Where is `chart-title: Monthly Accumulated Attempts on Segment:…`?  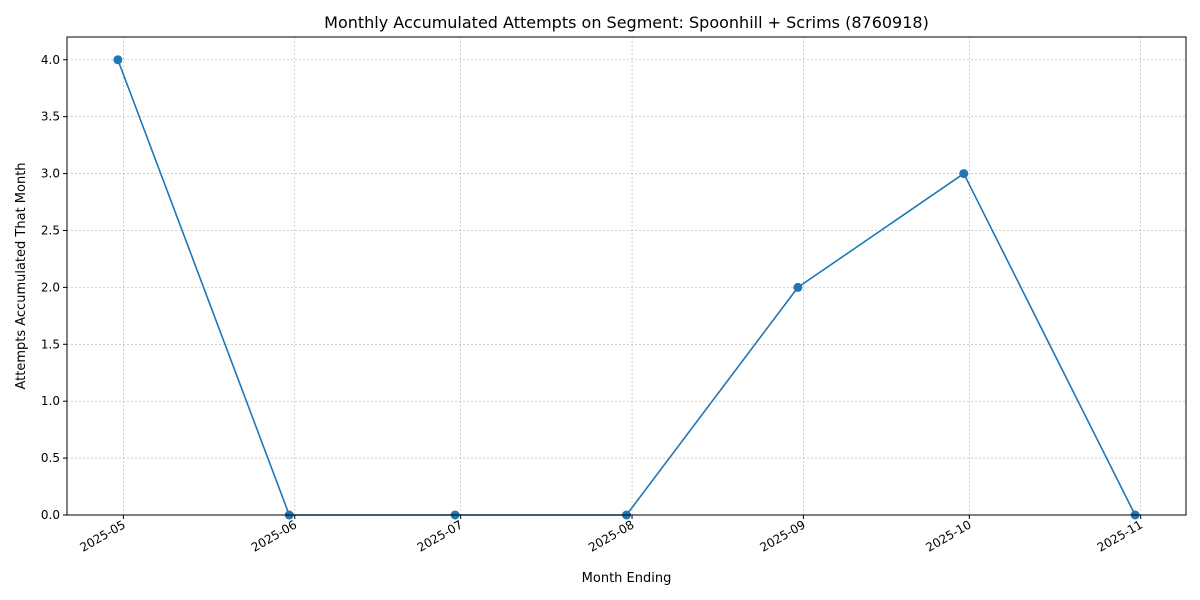 chart-title: Monthly Accumulated Attempts on Segment:… is located at coordinates (626, 22).